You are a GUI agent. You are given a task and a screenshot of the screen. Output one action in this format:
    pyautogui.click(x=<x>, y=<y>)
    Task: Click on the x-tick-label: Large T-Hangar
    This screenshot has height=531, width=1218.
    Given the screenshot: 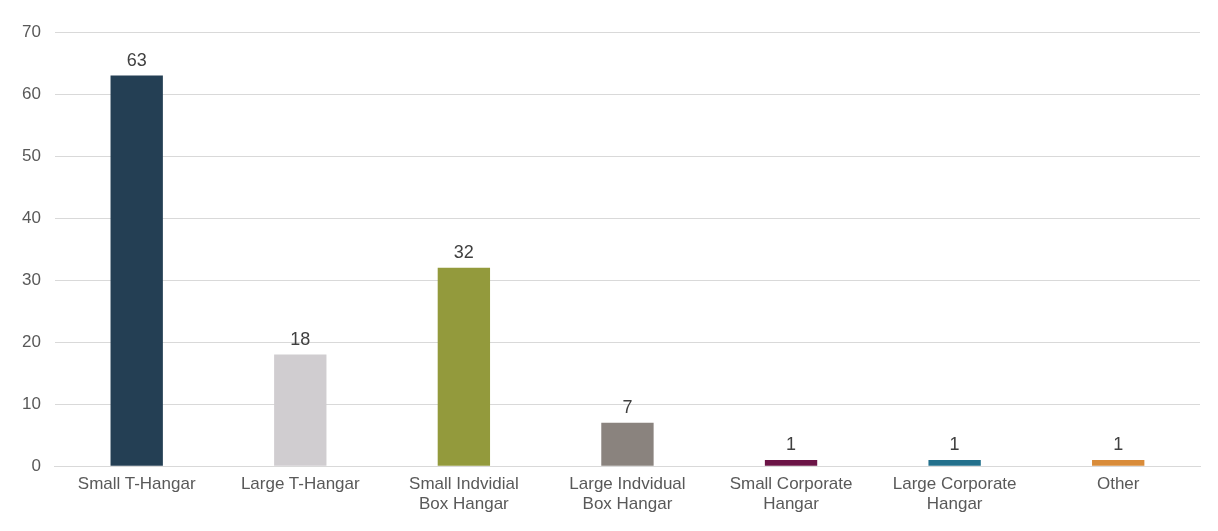 What is the action you would take?
    pyautogui.click(x=300, y=484)
    